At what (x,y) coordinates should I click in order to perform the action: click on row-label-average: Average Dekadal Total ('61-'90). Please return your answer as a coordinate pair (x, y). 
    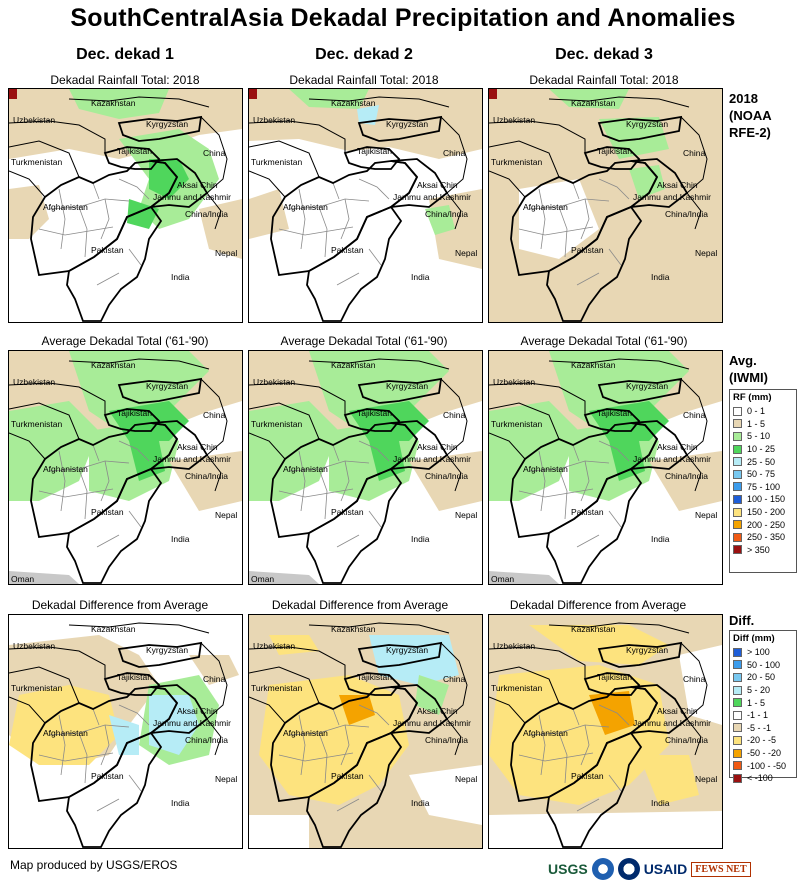
    Looking at the image, I should click on (604, 341).